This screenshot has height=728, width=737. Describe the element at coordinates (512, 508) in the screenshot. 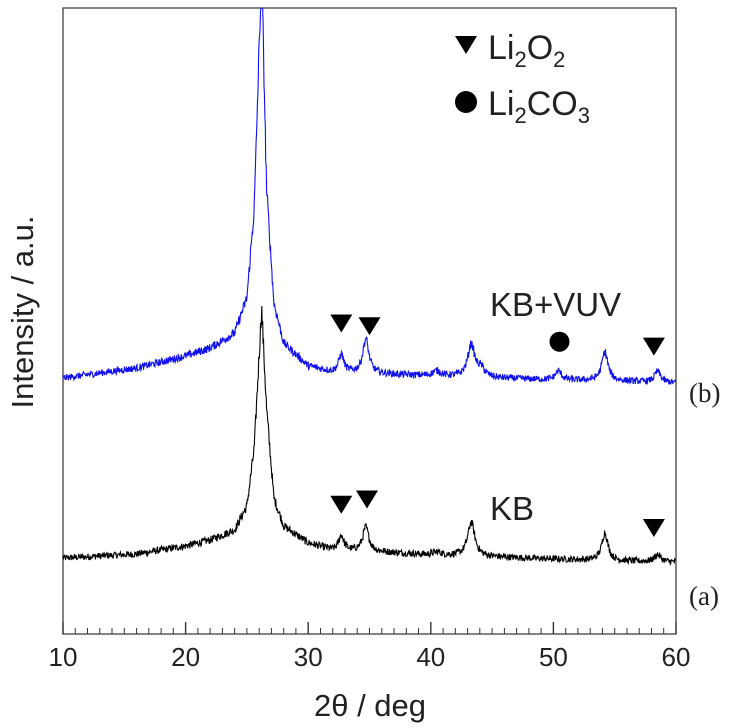

I see `series-label-kb: KB` at that location.